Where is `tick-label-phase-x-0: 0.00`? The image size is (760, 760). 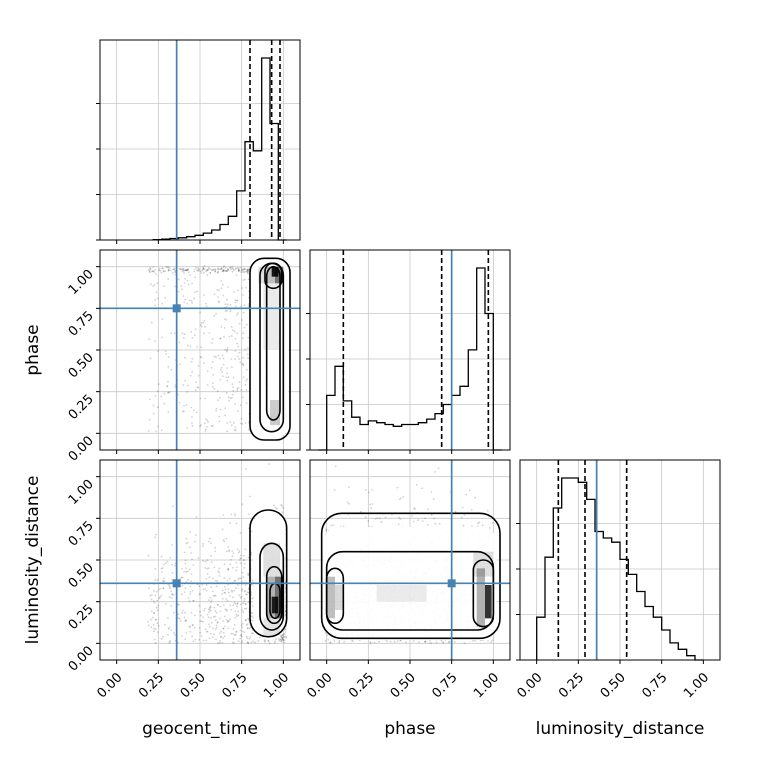 tick-label-phase-x-0: 0.00 is located at coordinates (319, 685).